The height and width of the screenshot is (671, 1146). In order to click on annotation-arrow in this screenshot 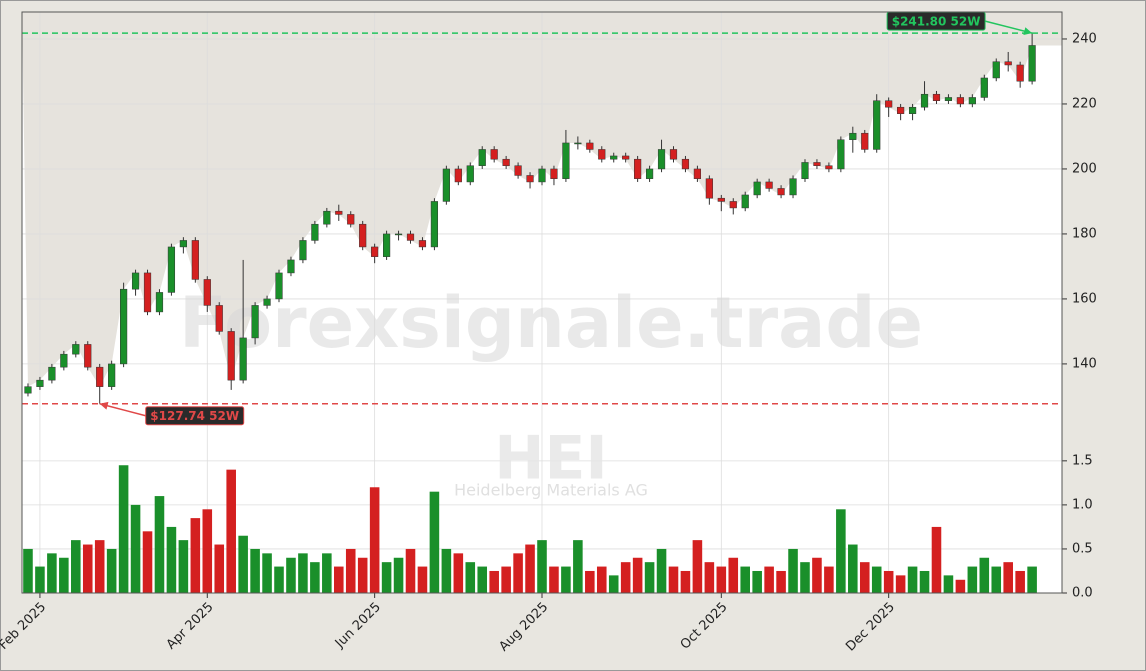, I will do `click(1008, 27)`.